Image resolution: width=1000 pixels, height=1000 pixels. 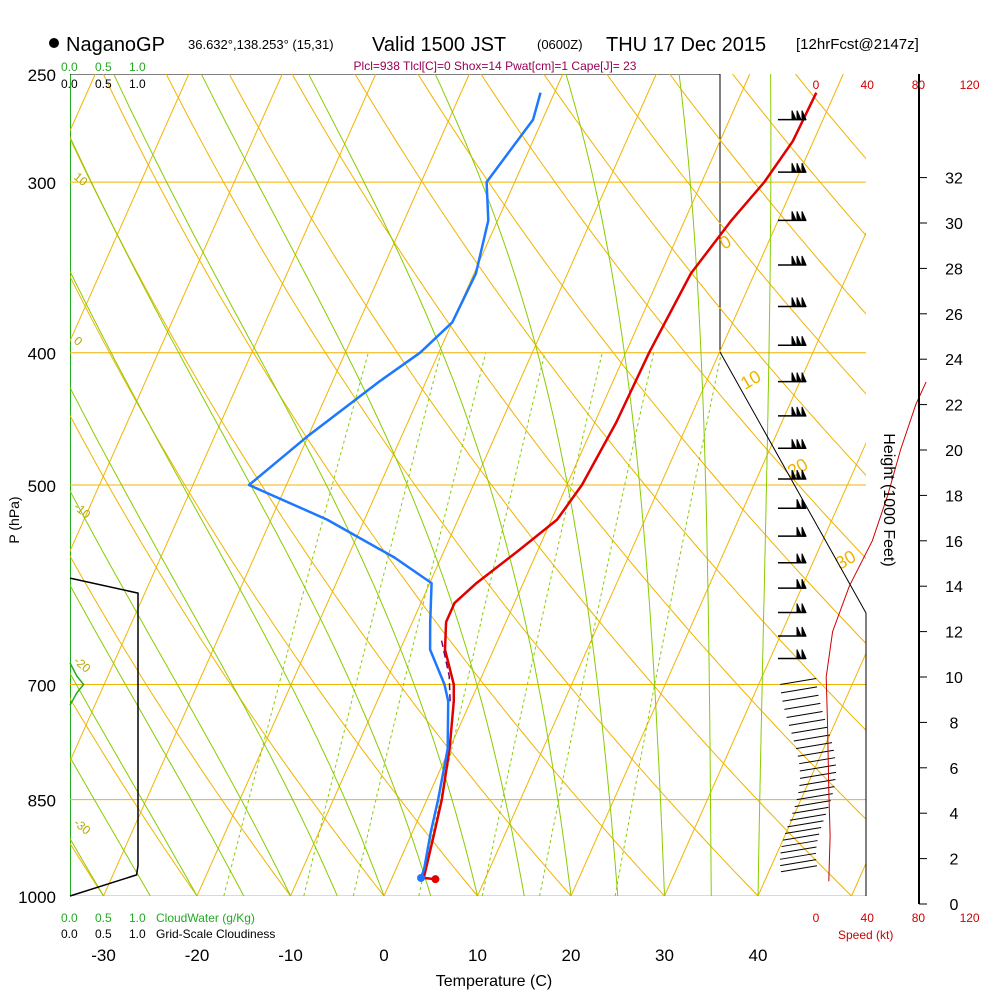 I want to click on height-tick-2: 2, so click(x=954, y=860).